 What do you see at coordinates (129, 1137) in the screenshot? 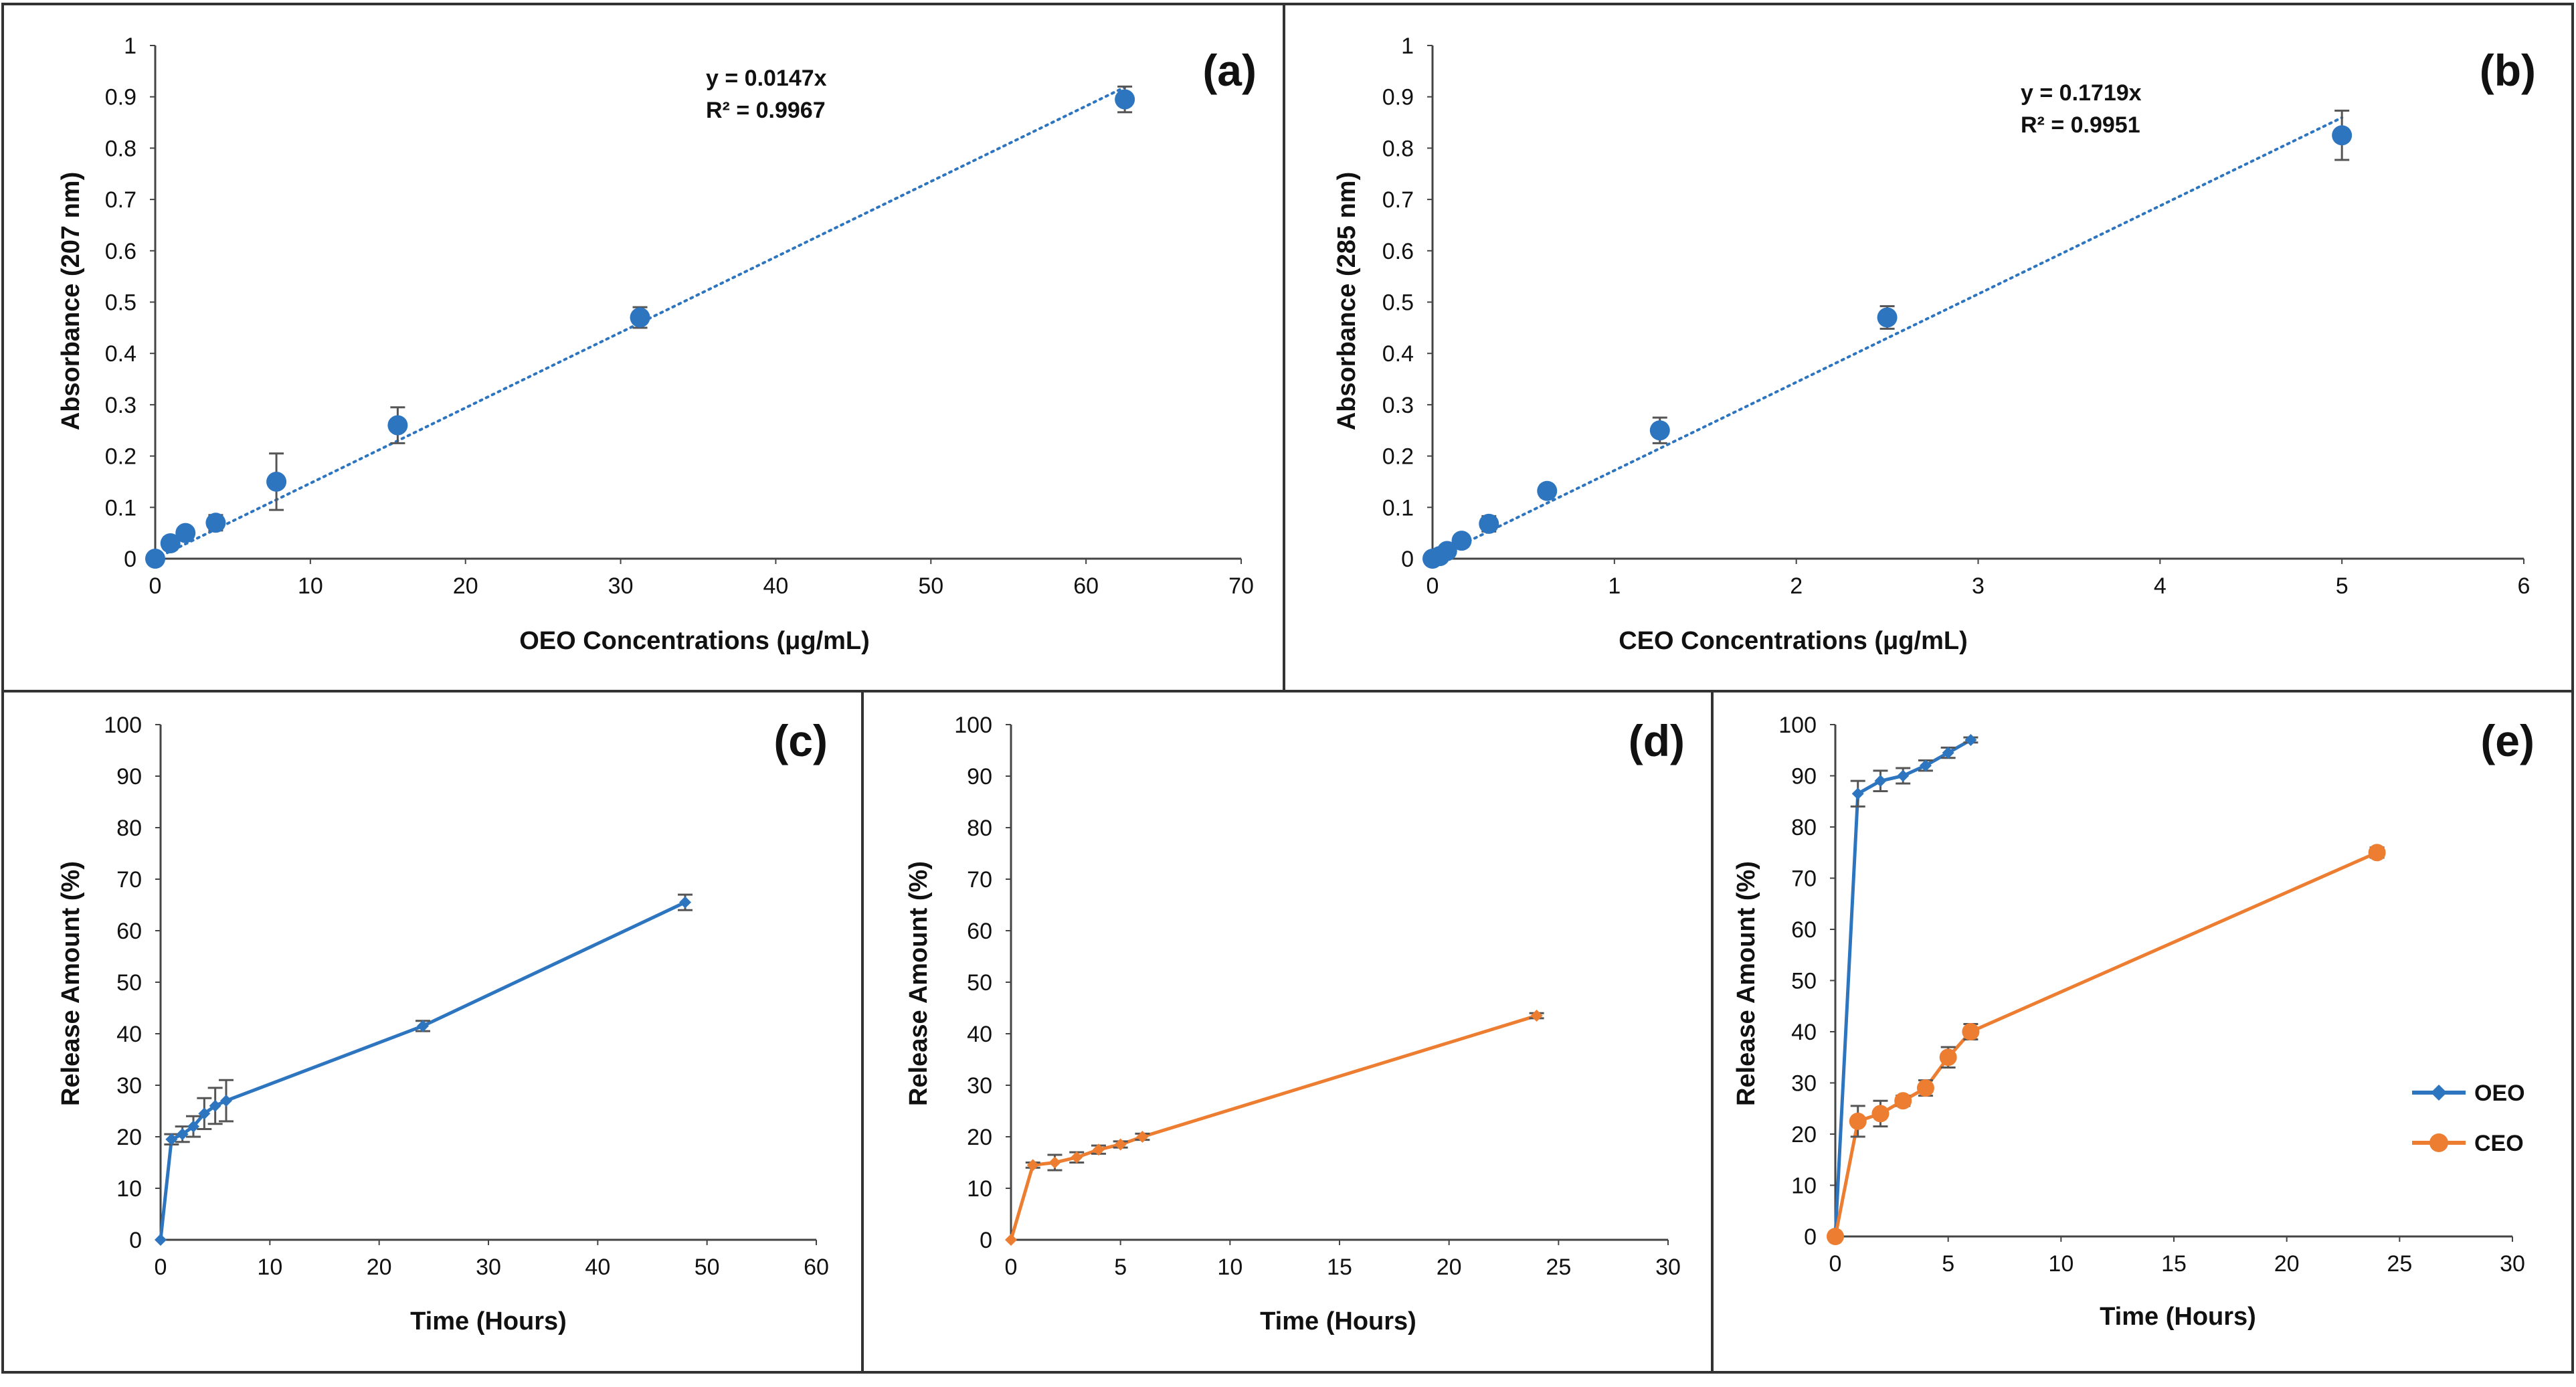
I see `chart-c-y-tick-label: 20` at bounding box center [129, 1137].